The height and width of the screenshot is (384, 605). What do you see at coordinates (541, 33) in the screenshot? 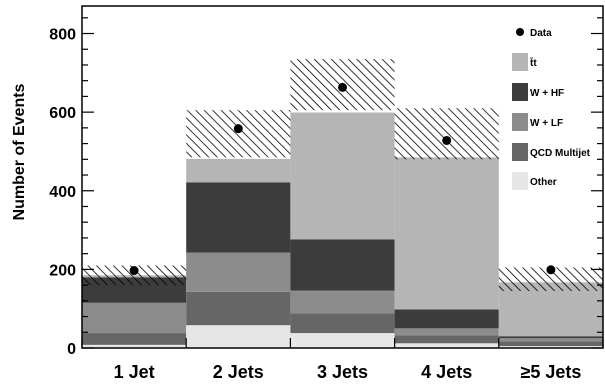
I see `legend-label: Data` at bounding box center [541, 33].